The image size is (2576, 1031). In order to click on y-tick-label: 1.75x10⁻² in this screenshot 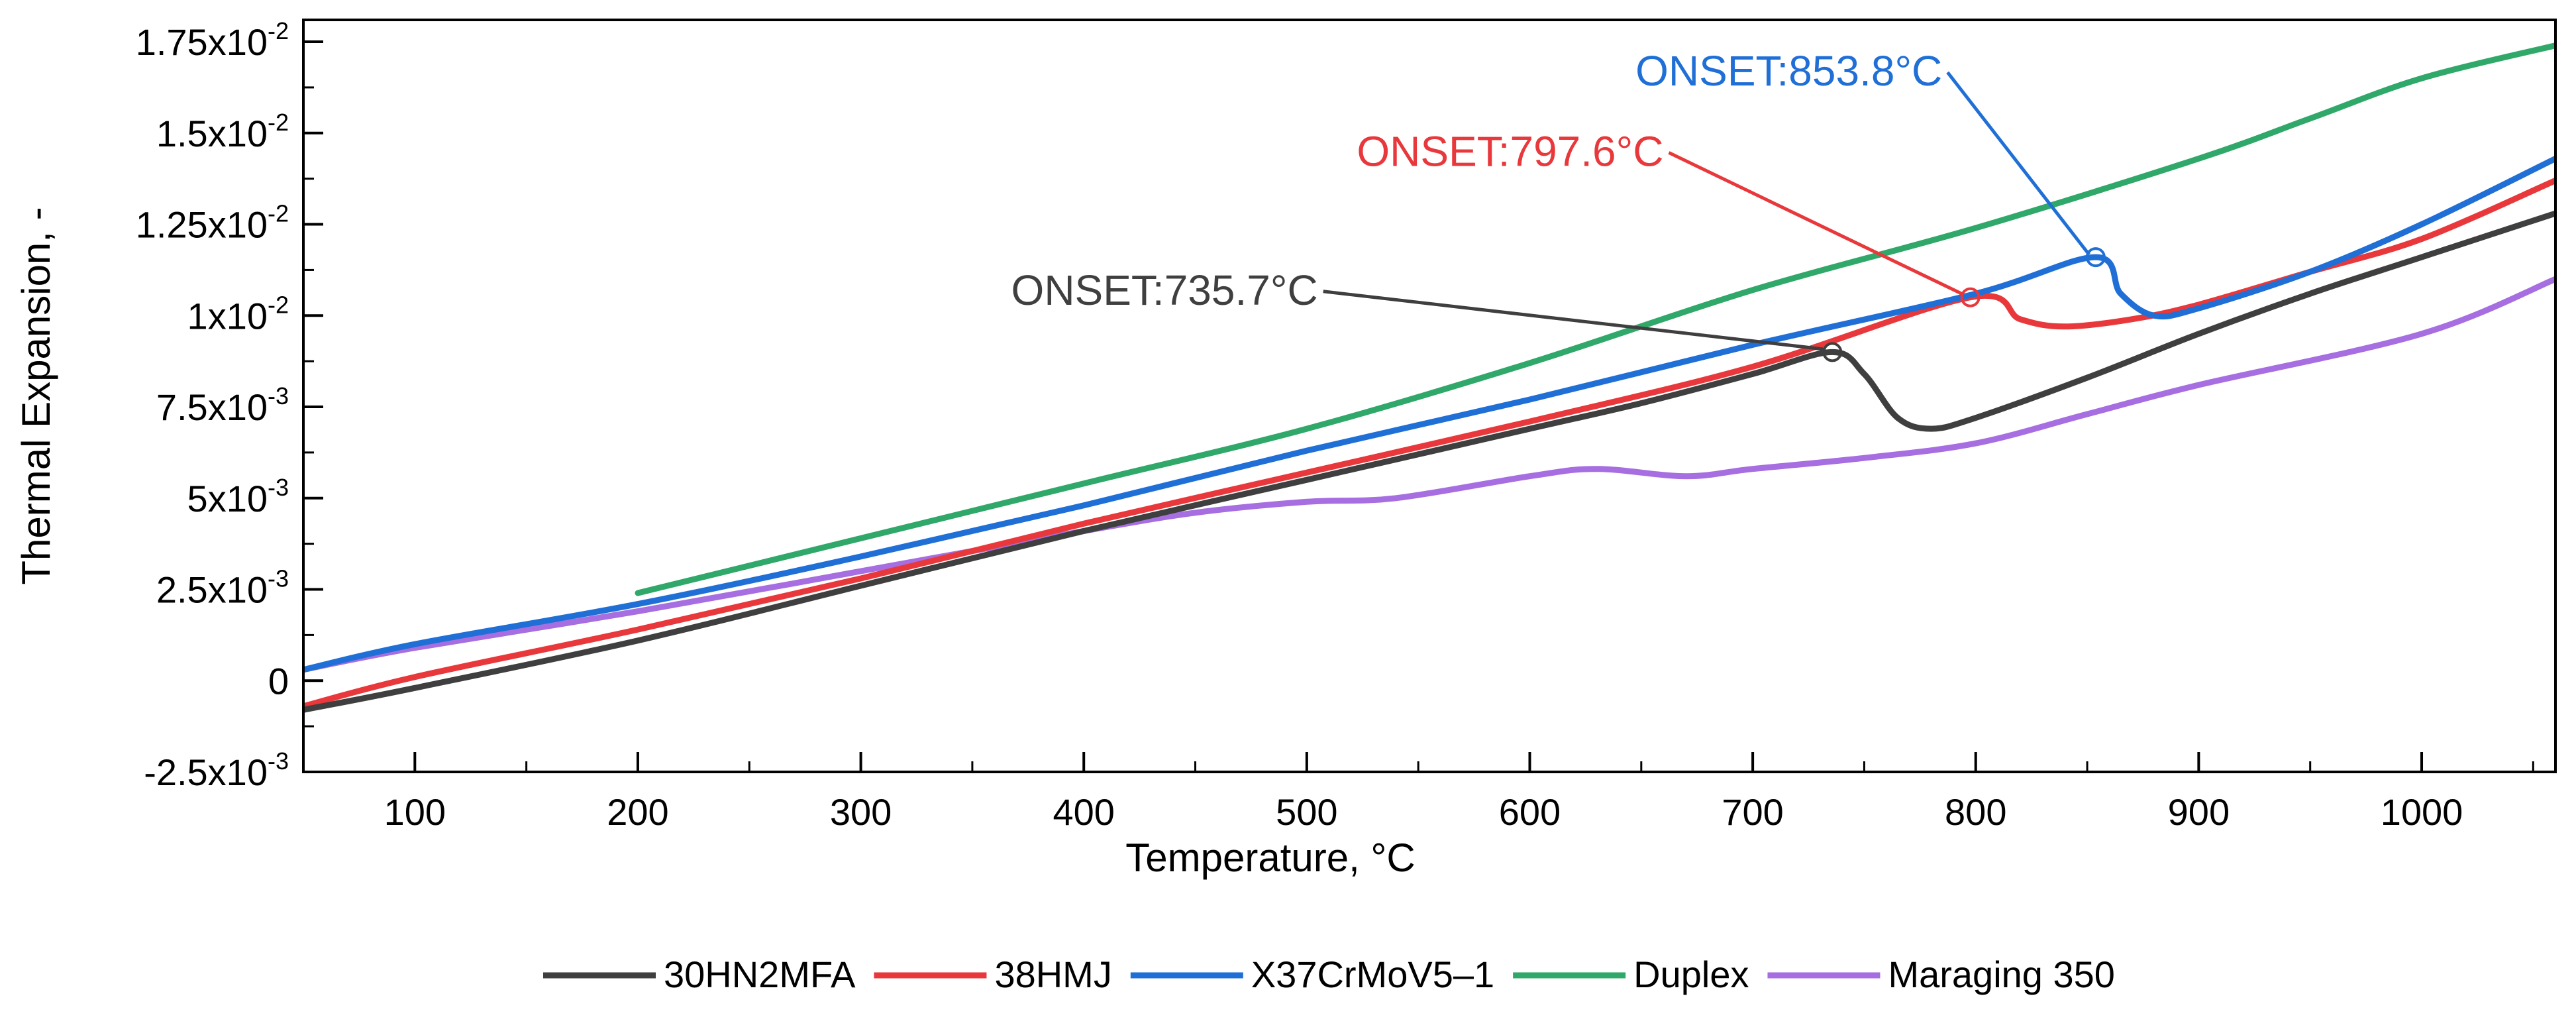, I will do `click(212, 40)`.